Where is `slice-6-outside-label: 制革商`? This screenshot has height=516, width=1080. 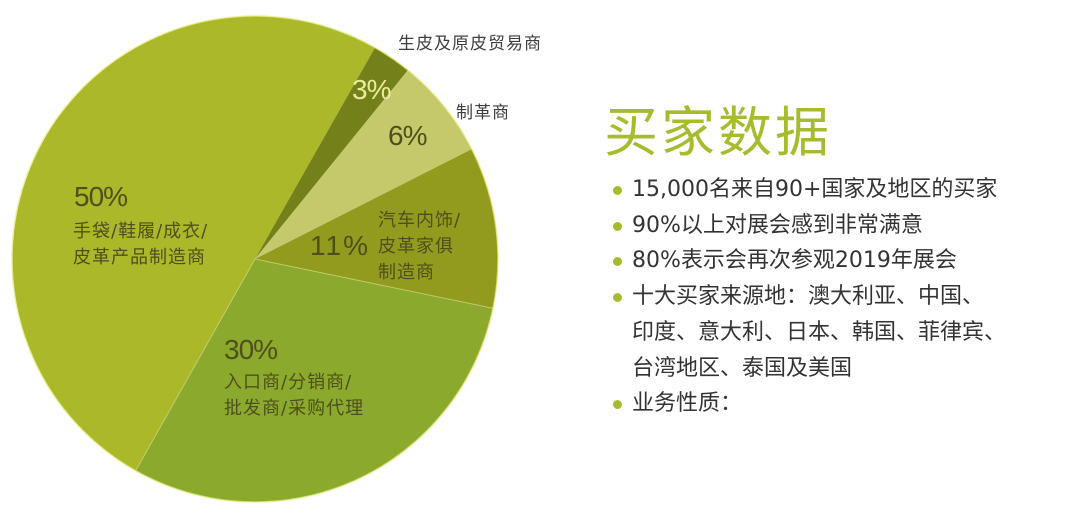
slice-6-outside-label: 制革商 is located at coordinates (483, 113).